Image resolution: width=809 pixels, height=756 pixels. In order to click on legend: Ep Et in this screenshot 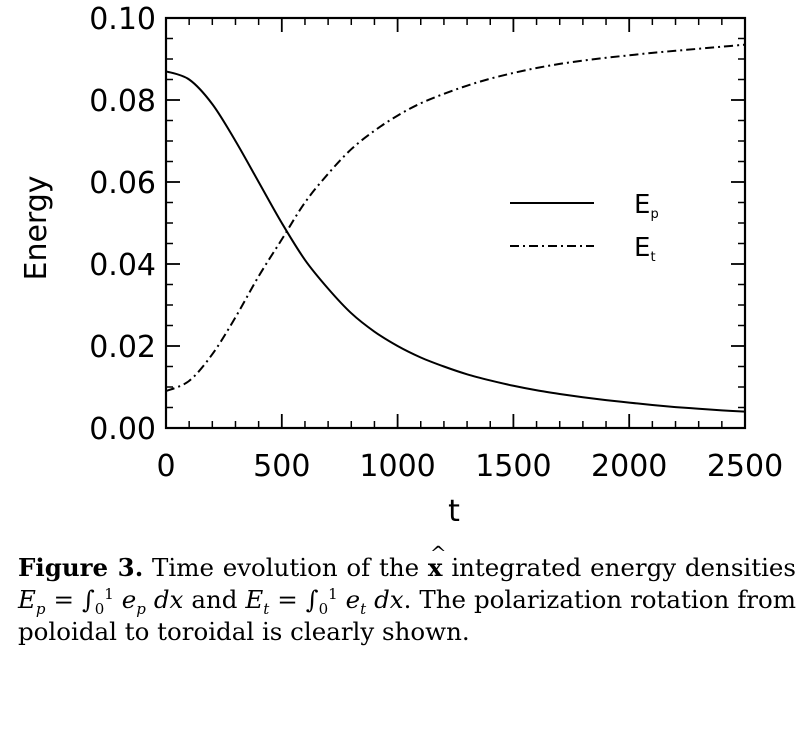, I will do `click(584, 227)`.